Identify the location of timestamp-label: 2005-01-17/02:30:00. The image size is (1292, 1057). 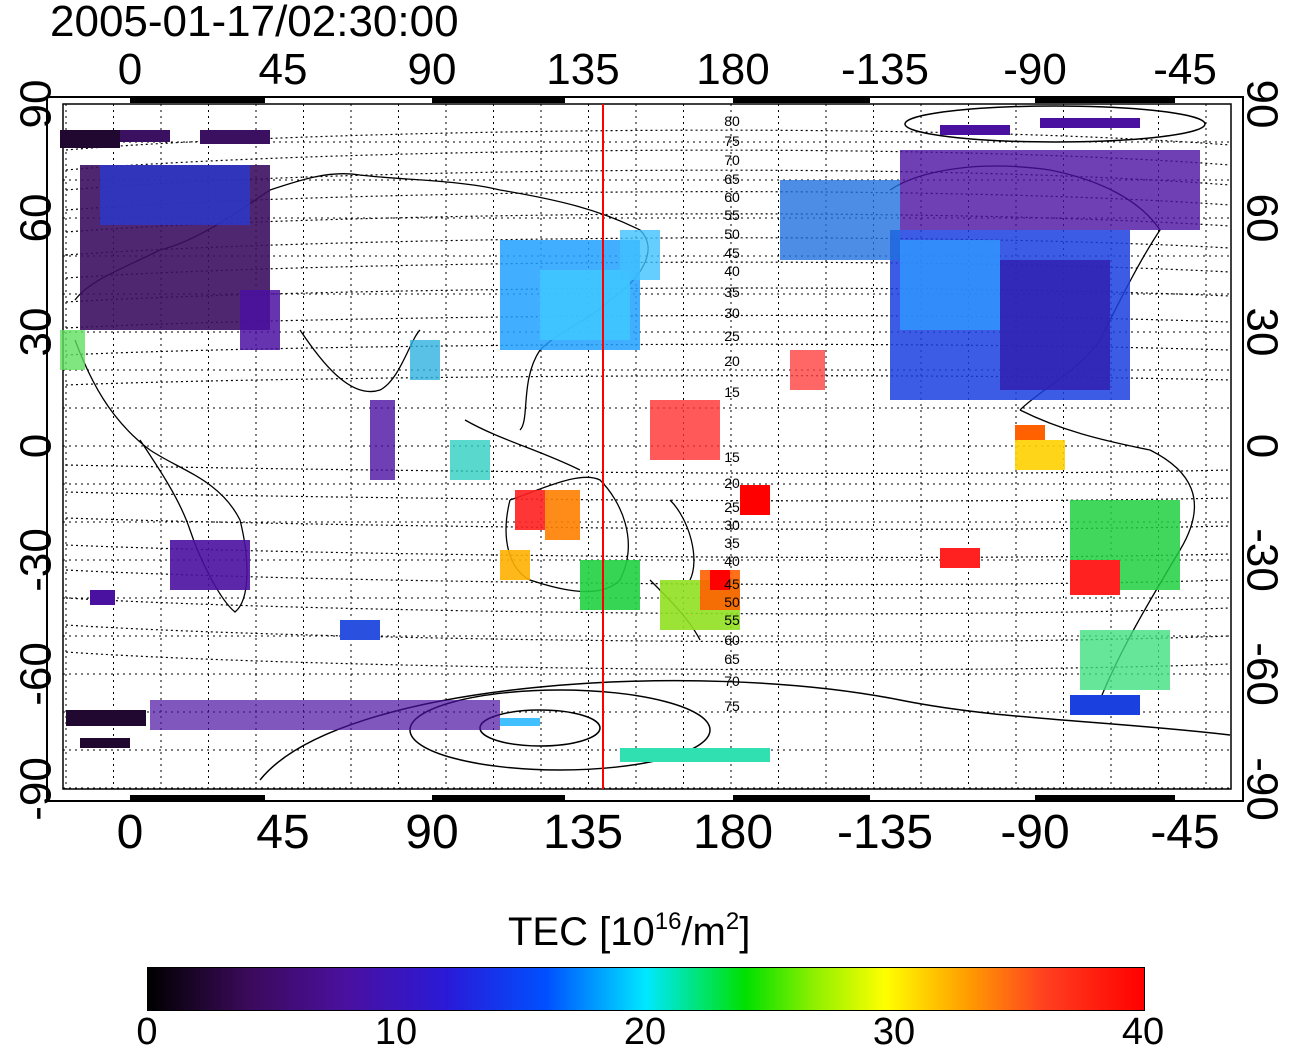
(254, 23).